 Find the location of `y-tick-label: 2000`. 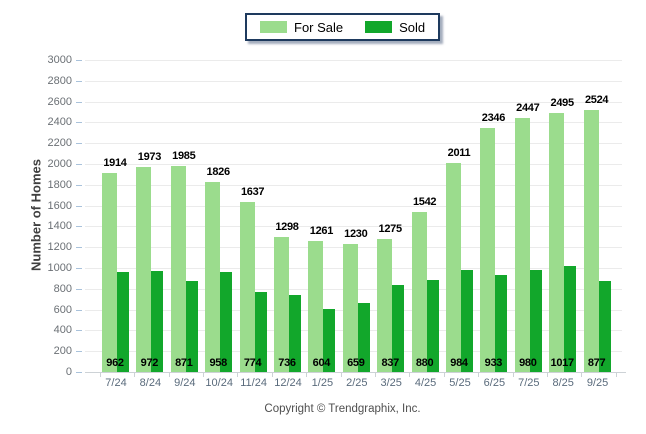

y-tick-label: 2000 is located at coordinates (59, 164).